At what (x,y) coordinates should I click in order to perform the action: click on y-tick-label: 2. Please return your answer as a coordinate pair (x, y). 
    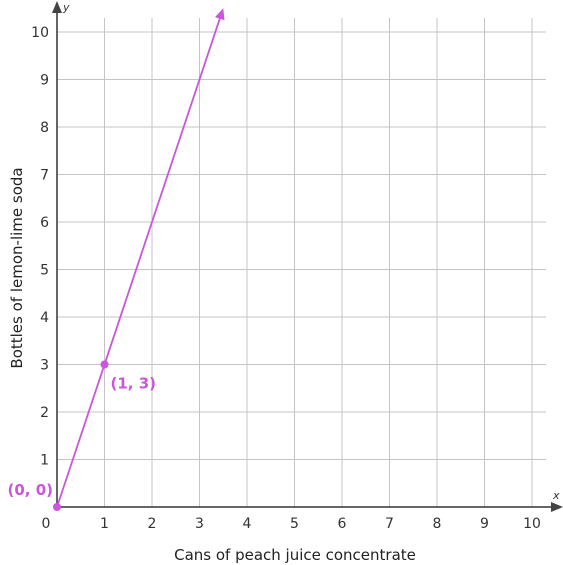
    Looking at the image, I should click on (44, 413).